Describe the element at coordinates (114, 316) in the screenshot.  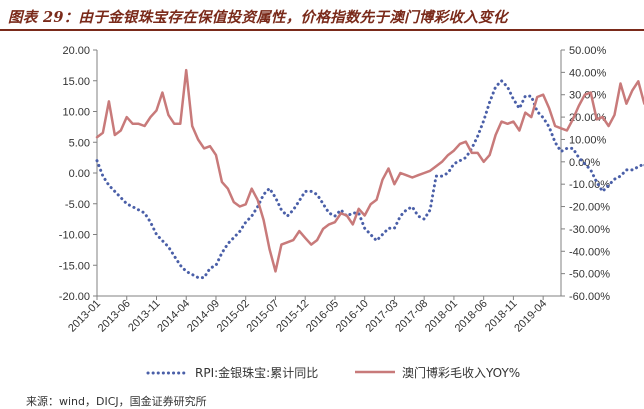
I see `x-tick-label: 2013-06` at that location.